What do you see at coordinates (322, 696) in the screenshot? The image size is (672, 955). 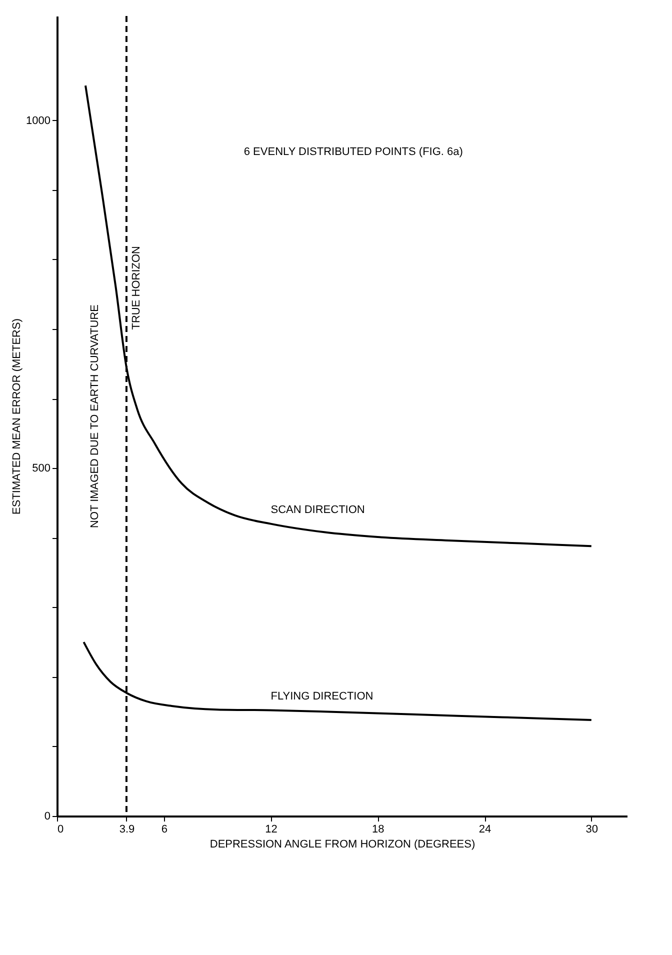 I see `series-label: FLYING DIRECTION` at bounding box center [322, 696].